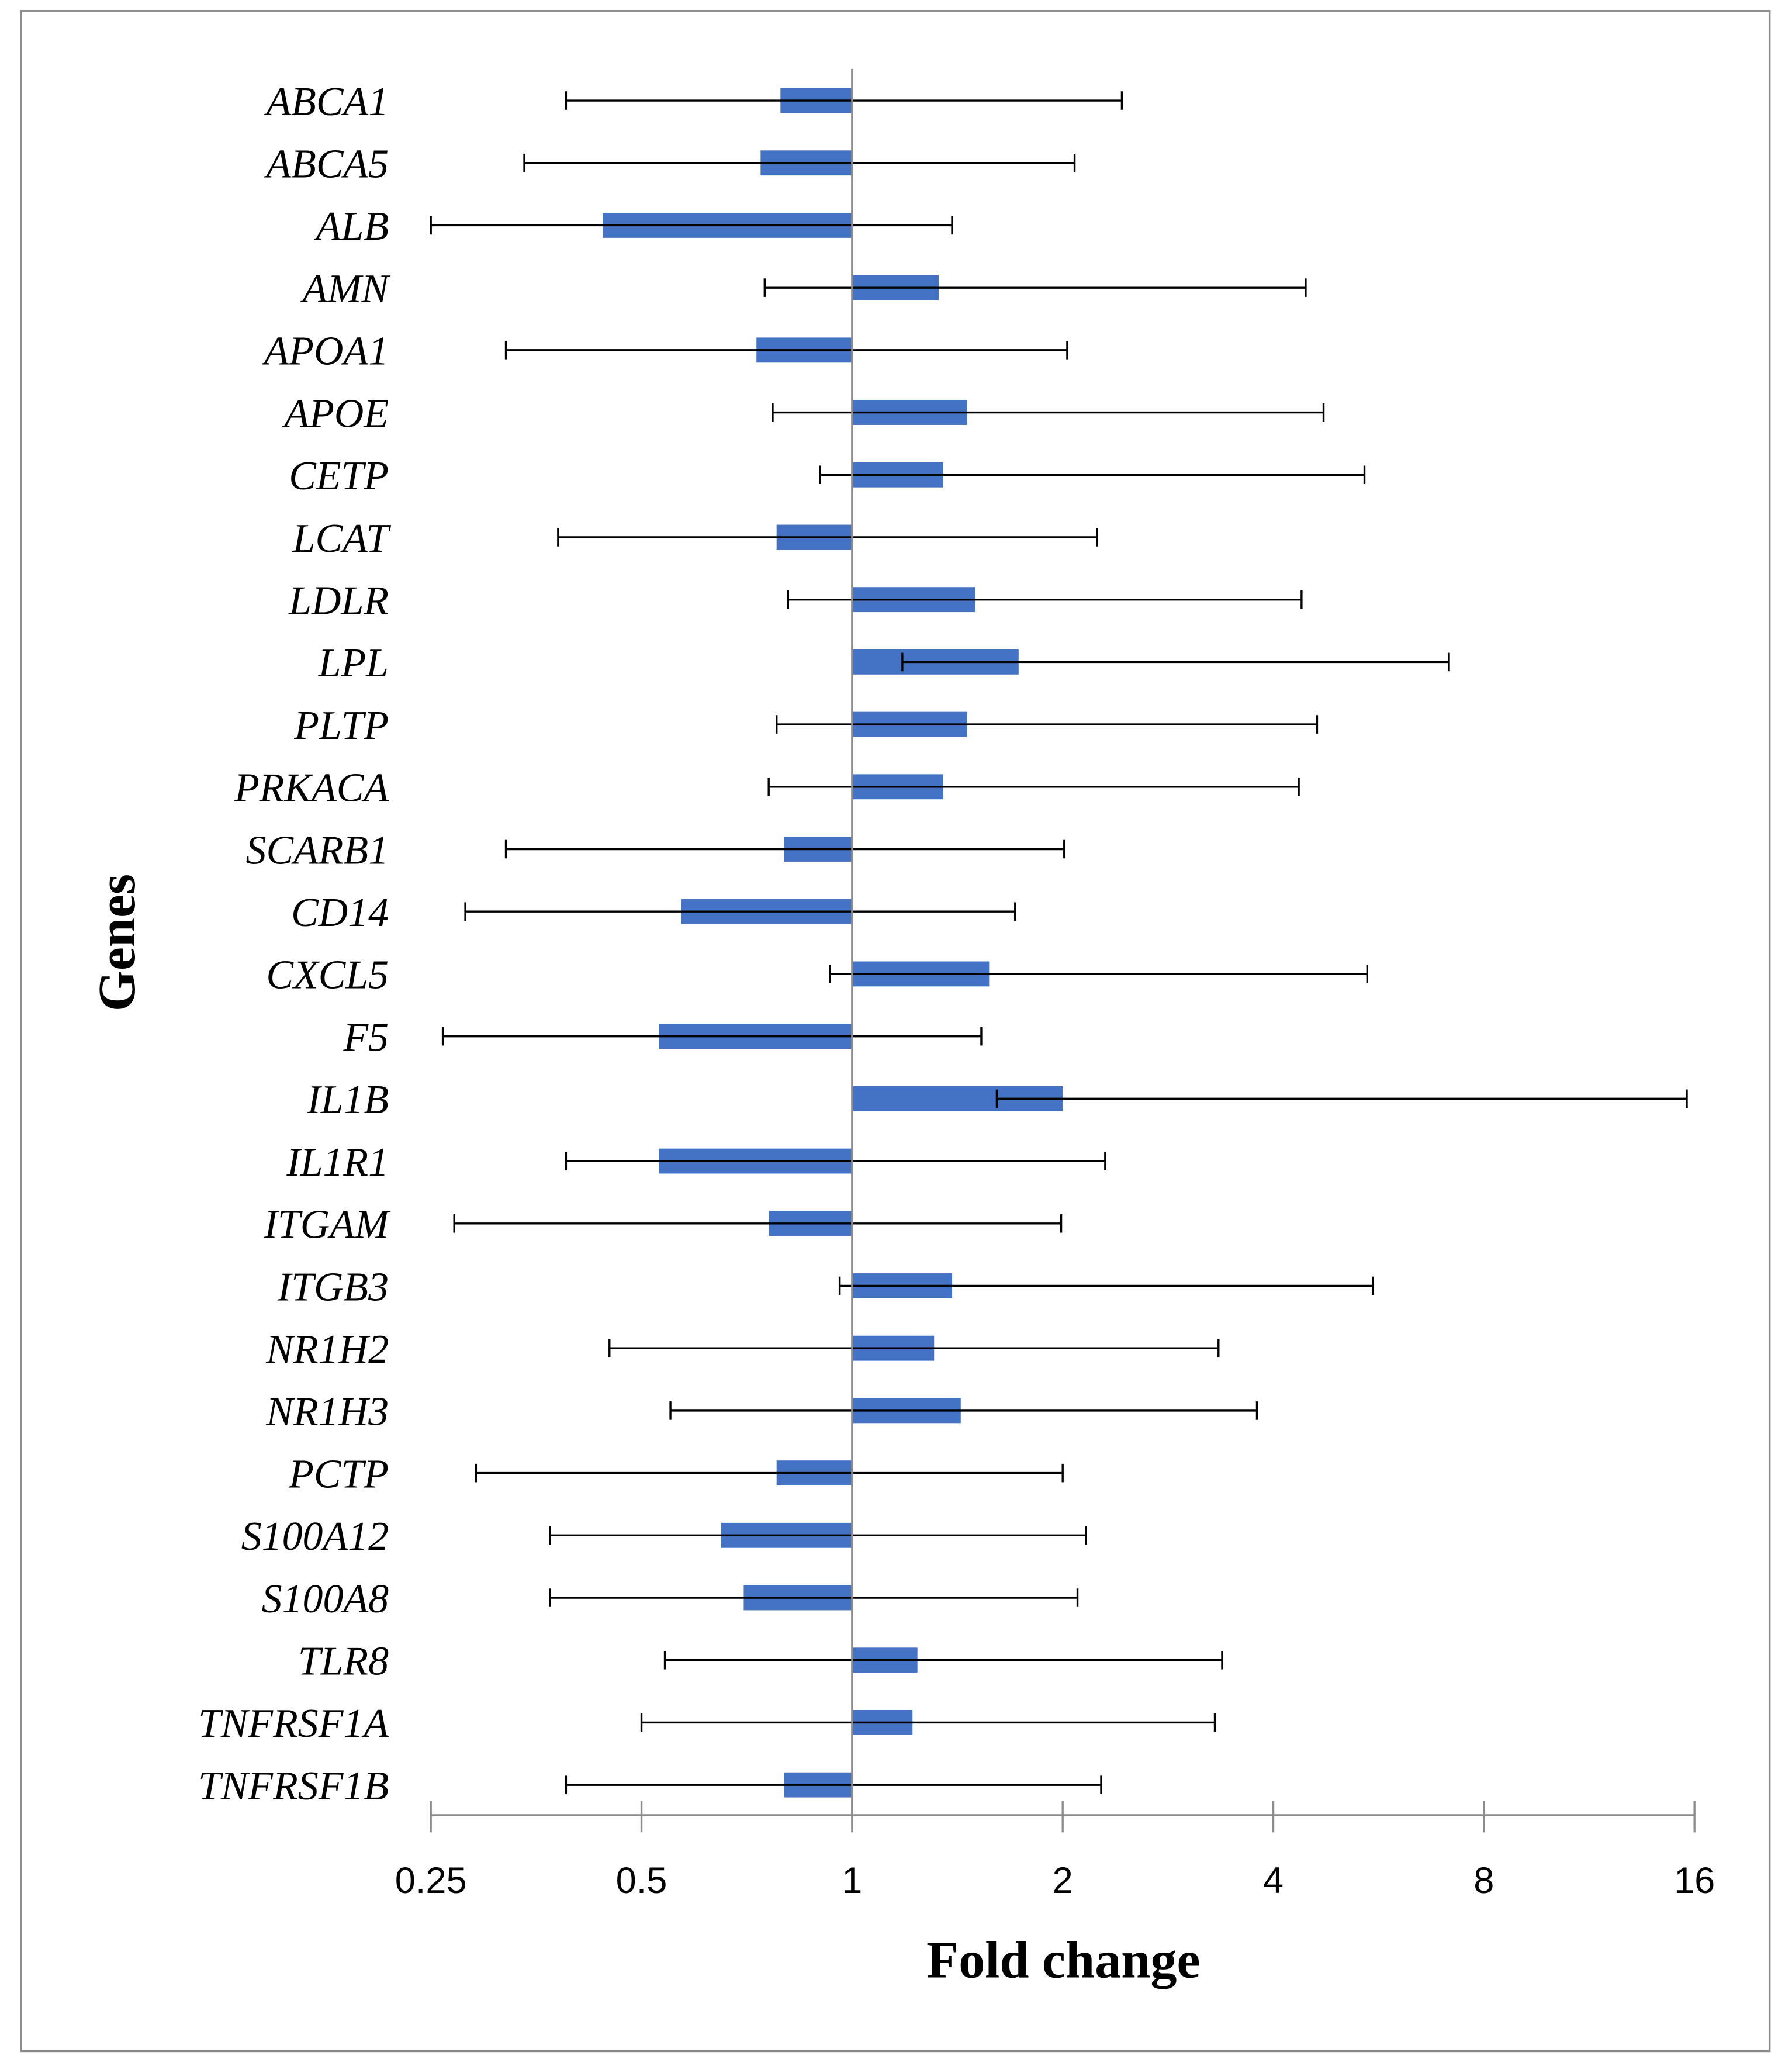  Describe the element at coordinates (338, 1474) in the screenshot. I see `gene-label: PCTP` at that location.